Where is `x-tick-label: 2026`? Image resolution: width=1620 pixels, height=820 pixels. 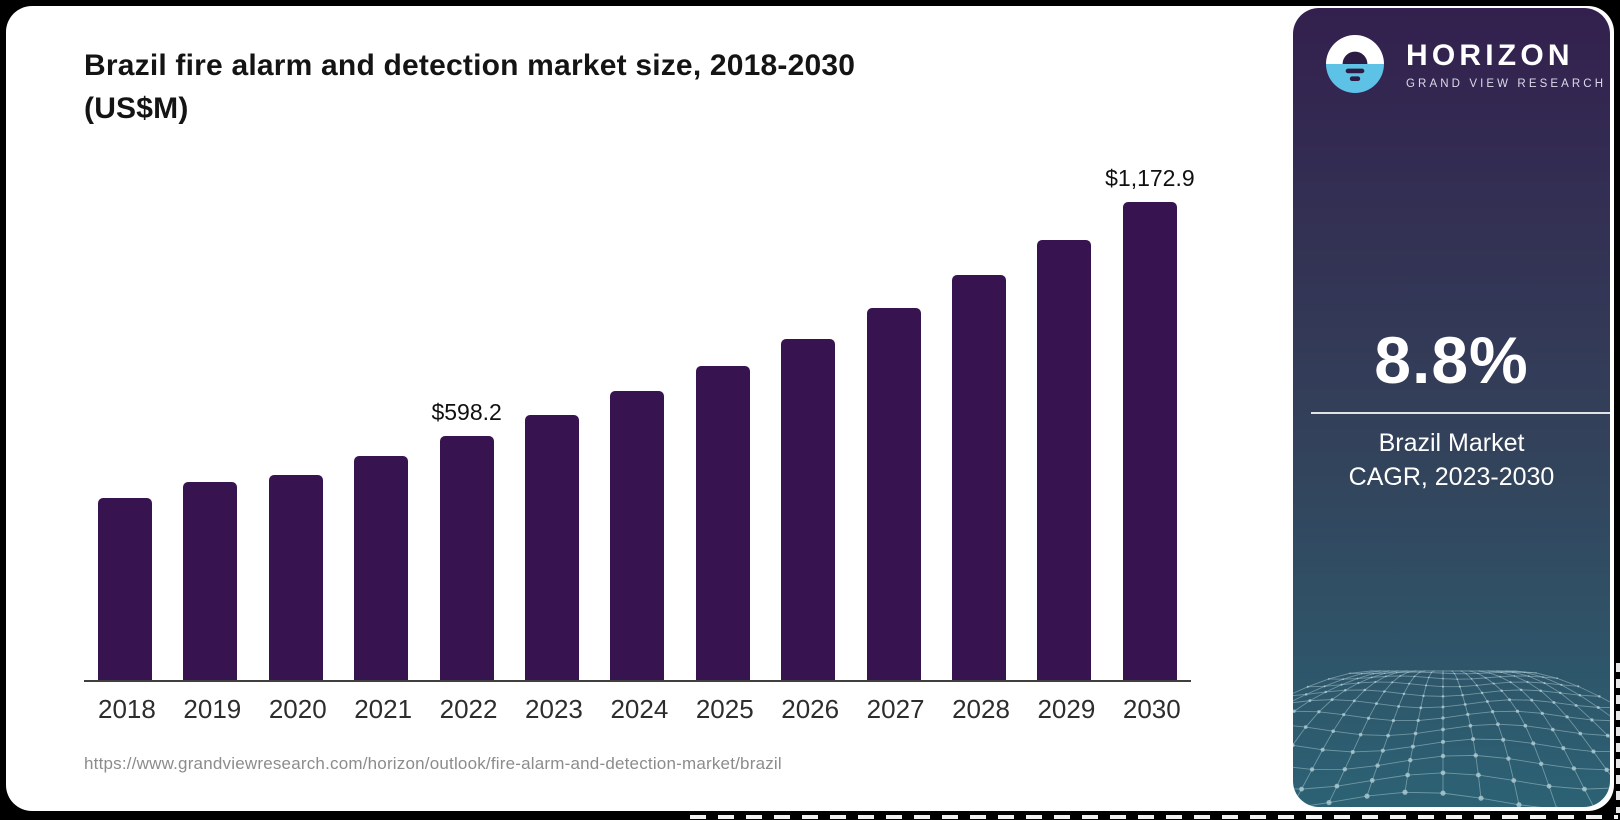
x-tick-label: 2026 is located at coordinates (810, 709).